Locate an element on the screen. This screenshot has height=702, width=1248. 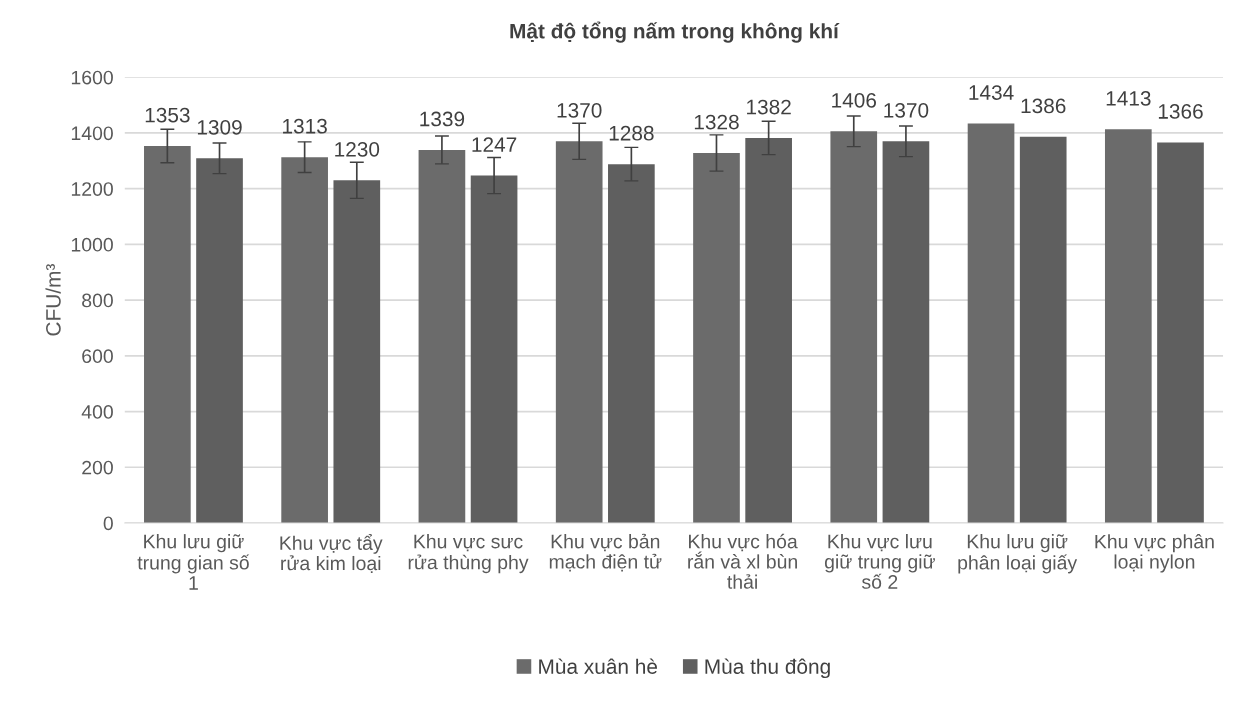
x-tick-label: Khu vực phân loại nylon is located at coordinates (1154, 553).